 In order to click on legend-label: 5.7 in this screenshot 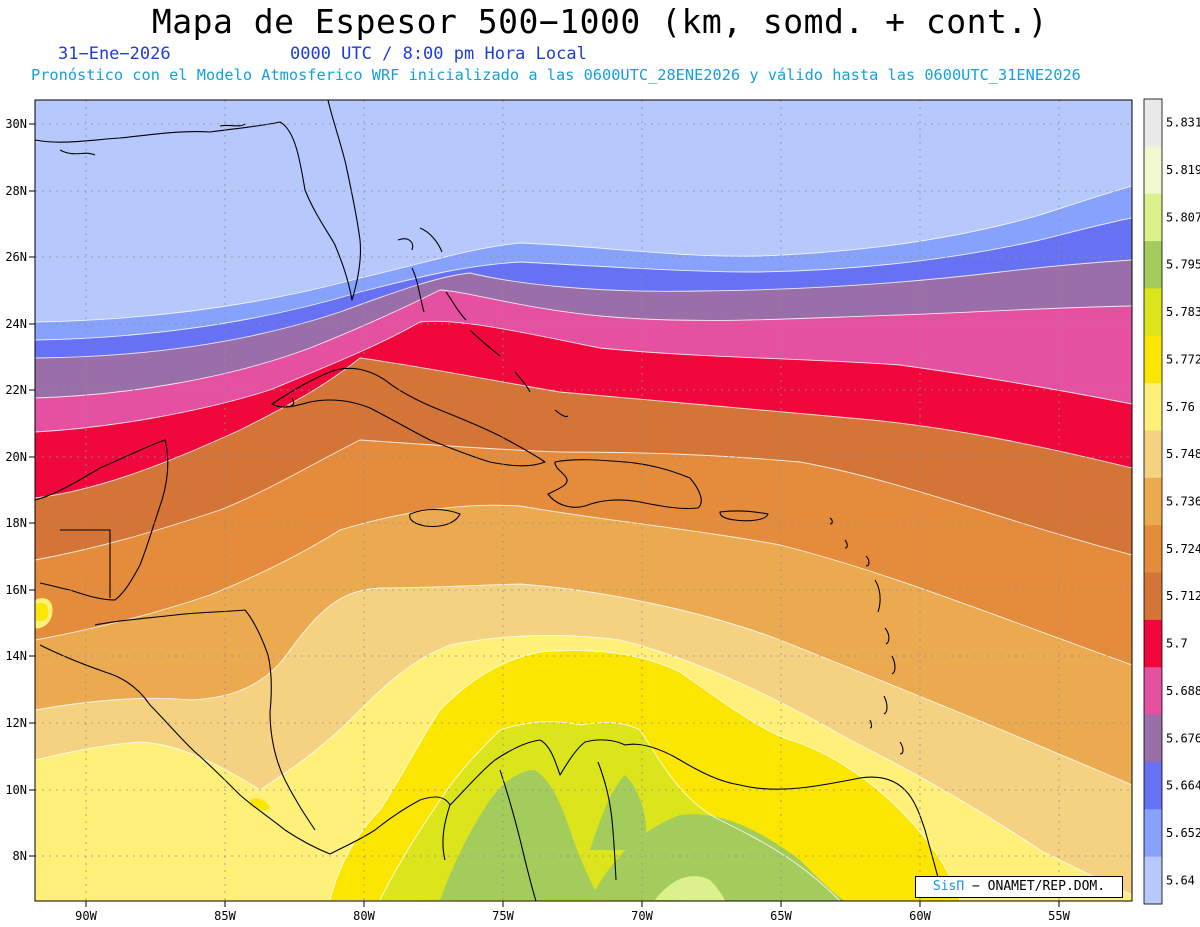, I will do `click(1177, 644)`.